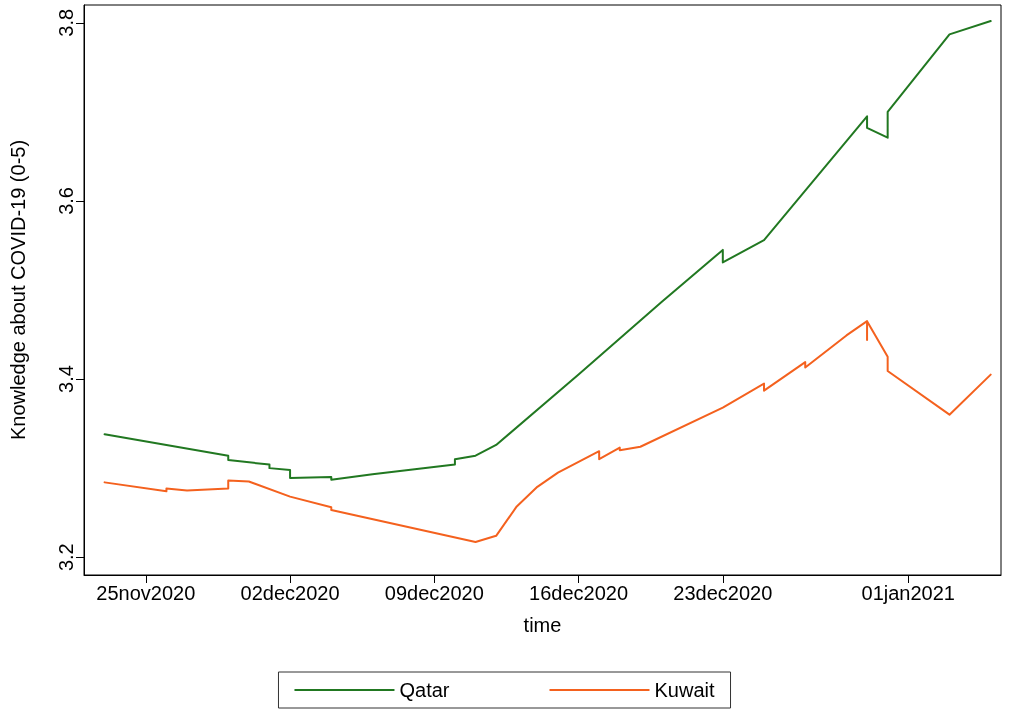  What do you see at coordinates (66, 201) in the screenshot?
I see `y-tick-label: 3.6` at bounding box center [66, 201].